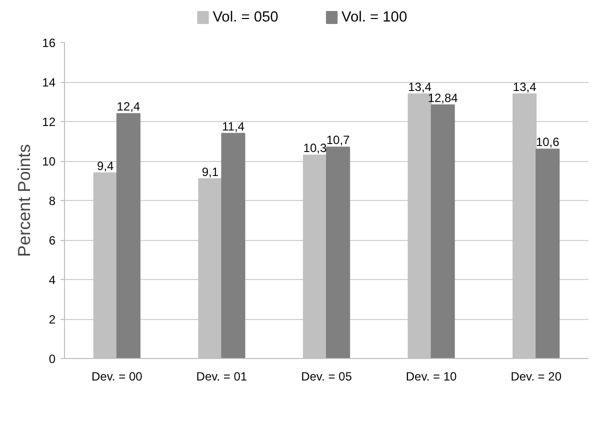  Describe the element at coordinates (49, 83) in the screenshot. I see `y-tick-label: 14` at that location.